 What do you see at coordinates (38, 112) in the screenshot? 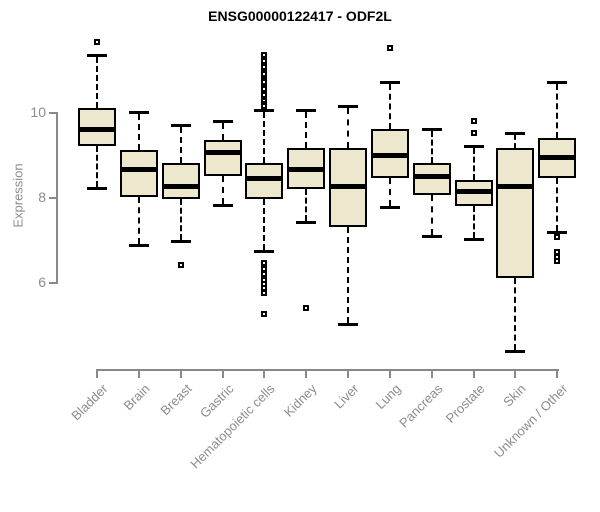
I see `y-tick-label: 10` at bounding box center [38, 112].